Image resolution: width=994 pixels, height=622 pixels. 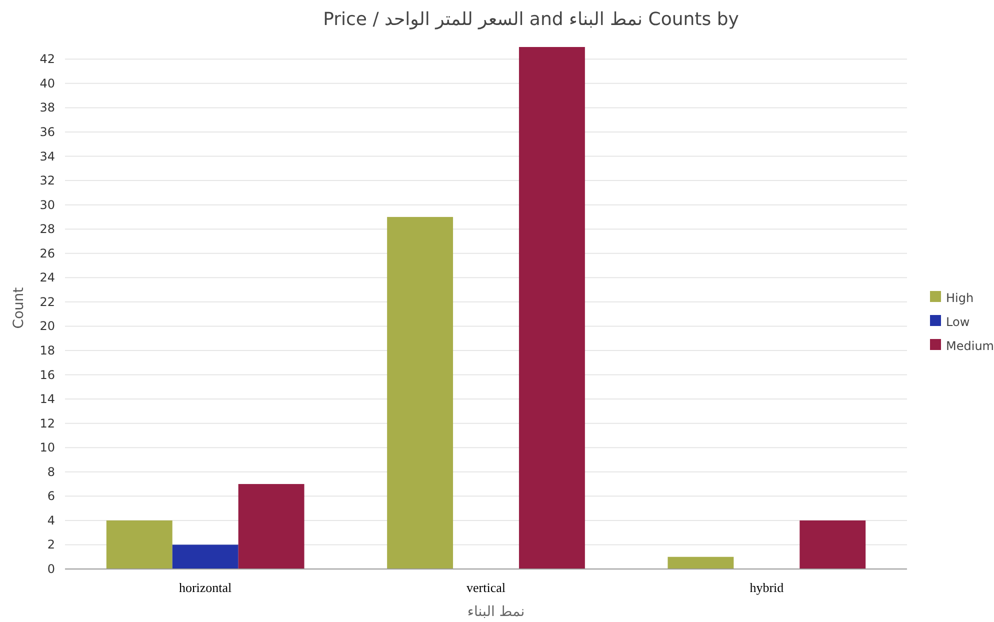 What do you see at coordinates (47, 423) in the screenshot?
I see `y-tick-label: 12` at bounding box center [47, 423].